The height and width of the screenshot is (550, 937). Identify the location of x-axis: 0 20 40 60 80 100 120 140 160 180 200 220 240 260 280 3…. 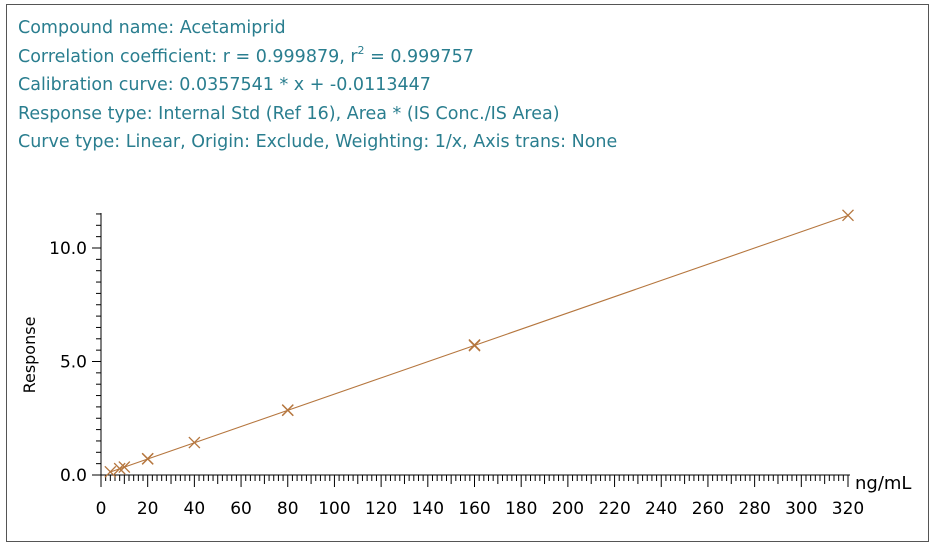
(480, 496).